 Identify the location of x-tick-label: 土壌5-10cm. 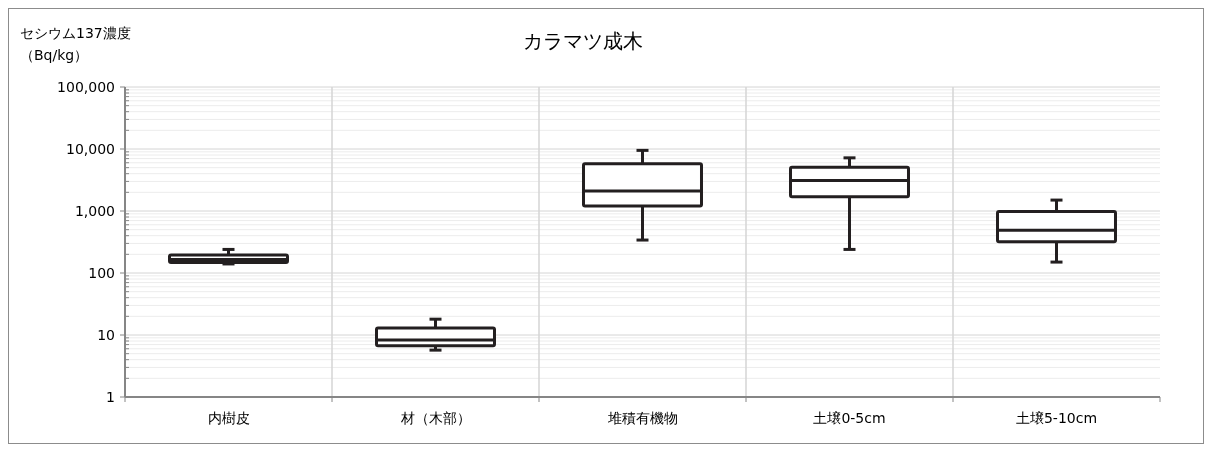
(1056, 418).